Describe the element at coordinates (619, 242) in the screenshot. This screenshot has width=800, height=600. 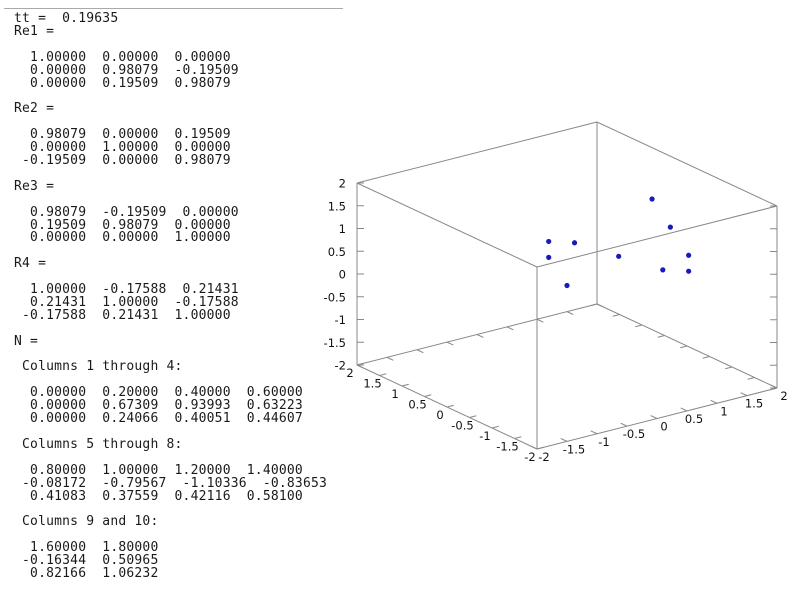
I see `data-points` at that location.